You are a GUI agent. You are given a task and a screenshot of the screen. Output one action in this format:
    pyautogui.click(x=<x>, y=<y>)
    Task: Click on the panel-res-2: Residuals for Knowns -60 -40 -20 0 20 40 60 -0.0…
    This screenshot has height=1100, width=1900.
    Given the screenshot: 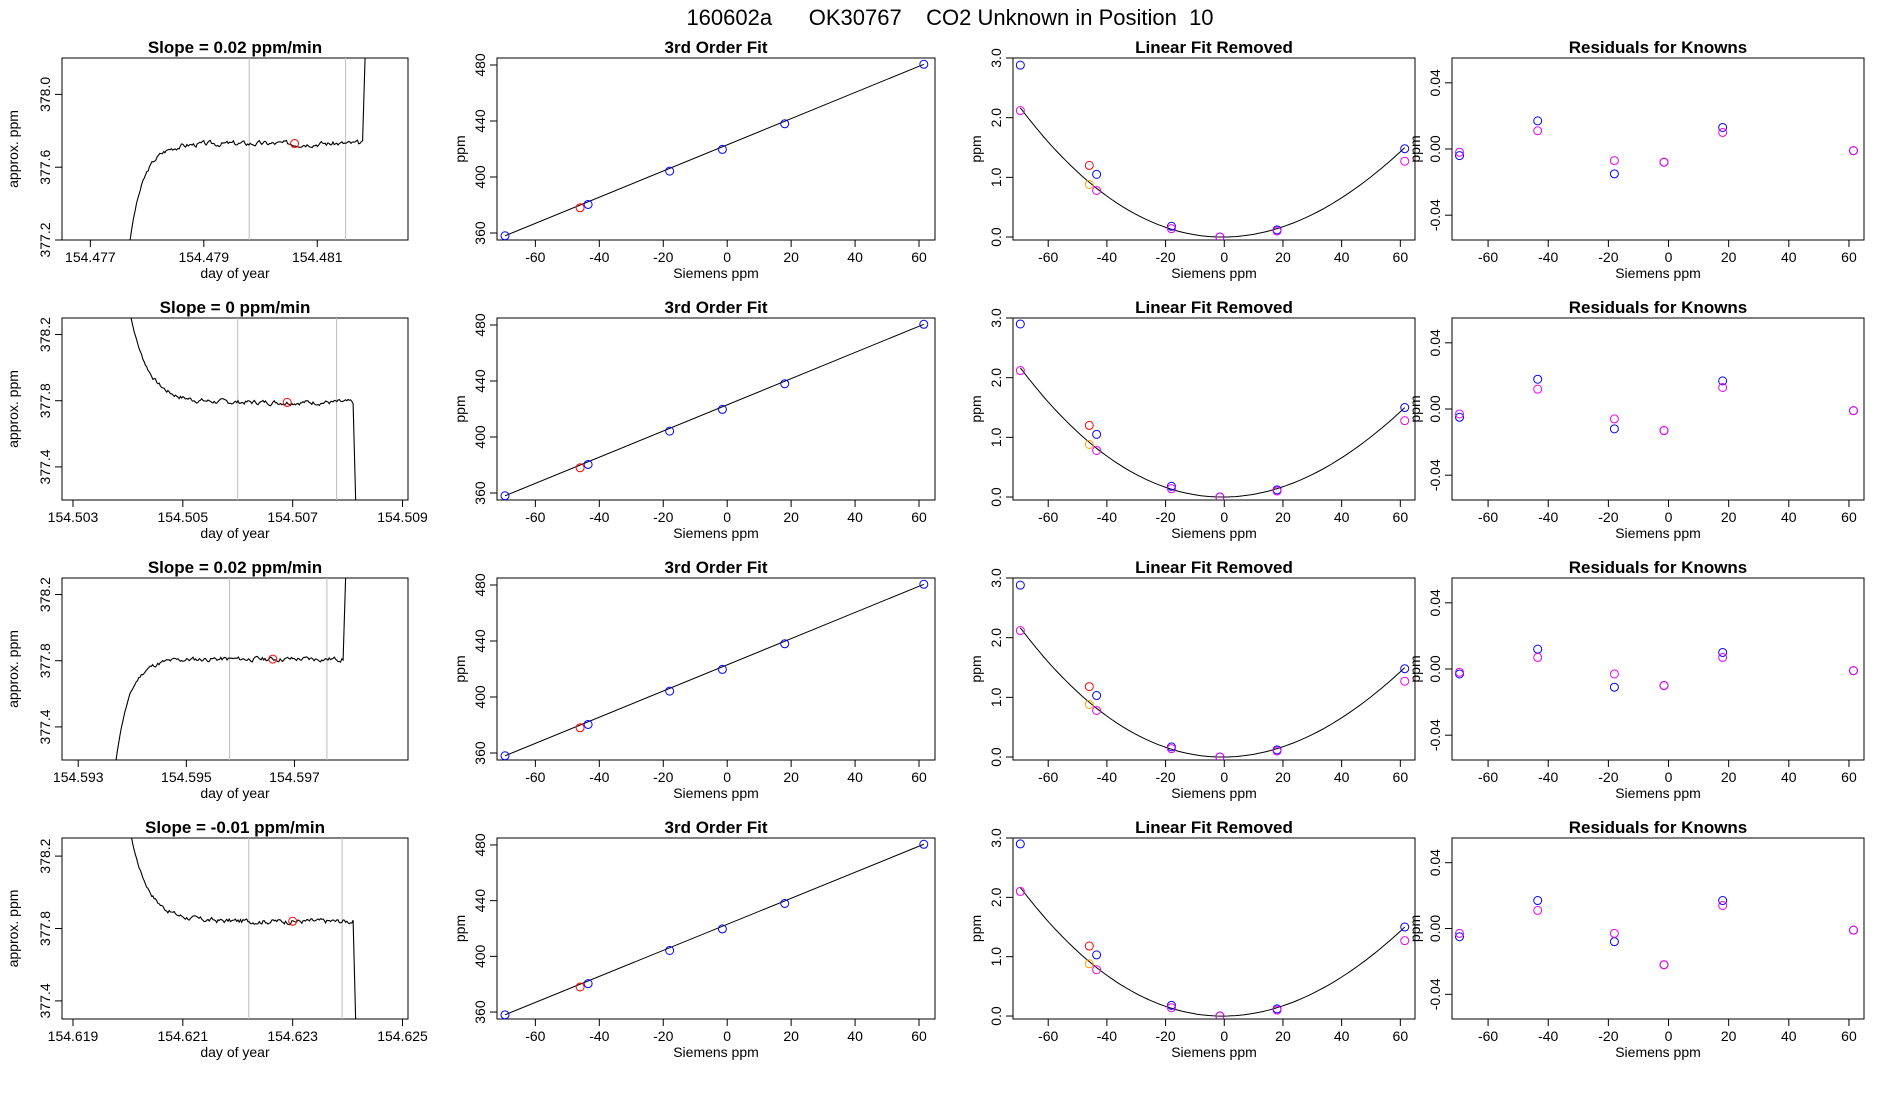 What is the action you would take?
    pyautogui.click(x=1636, y=679)
    